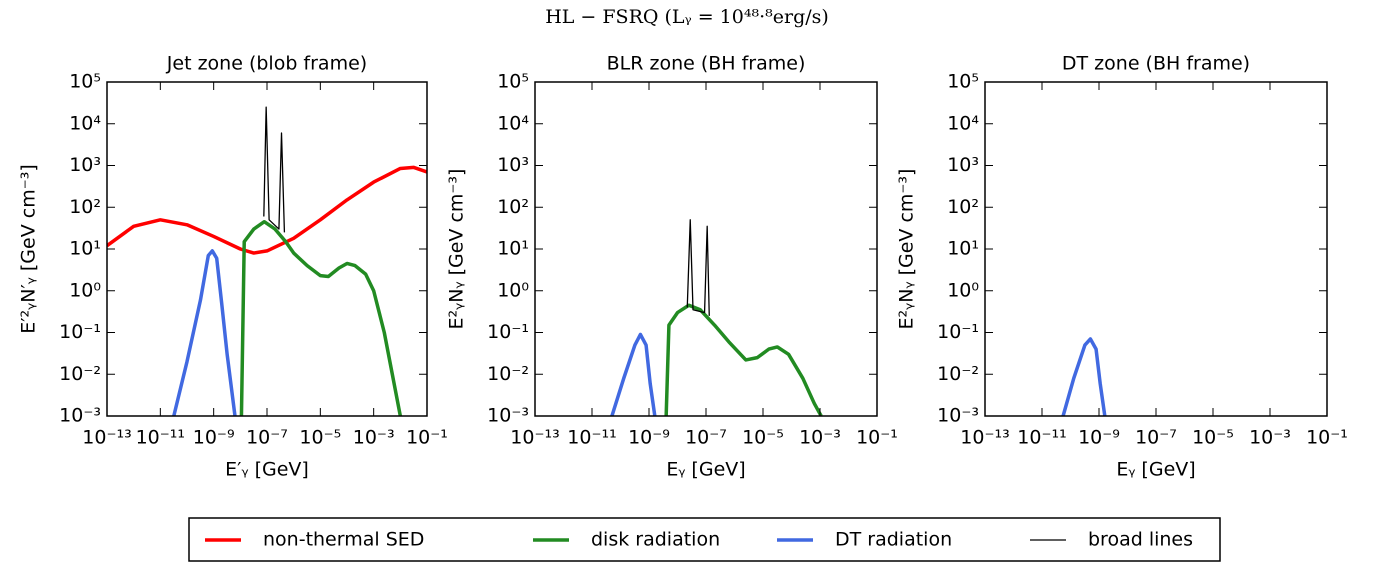 Image resolution: width=1375 pixels, height=563 pixels. What do you see at coordinates (706, 64) in the screenshot?
I see `subplot-title: BLR zone (BH frame)` at bounding box center [706, 64].